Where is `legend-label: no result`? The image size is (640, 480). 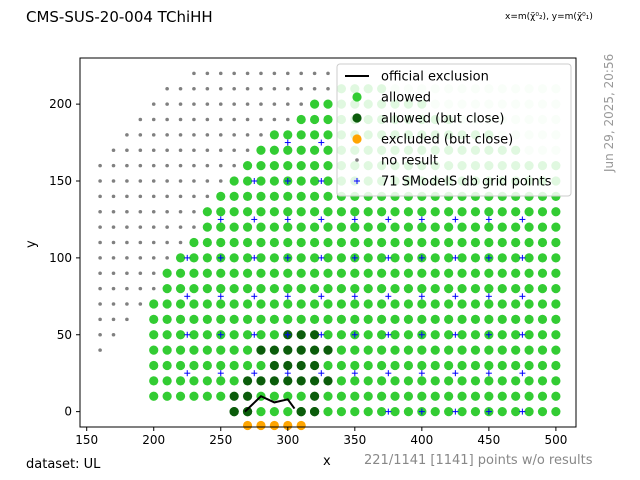 legend-label: no result is located at coordinates (409, 161).